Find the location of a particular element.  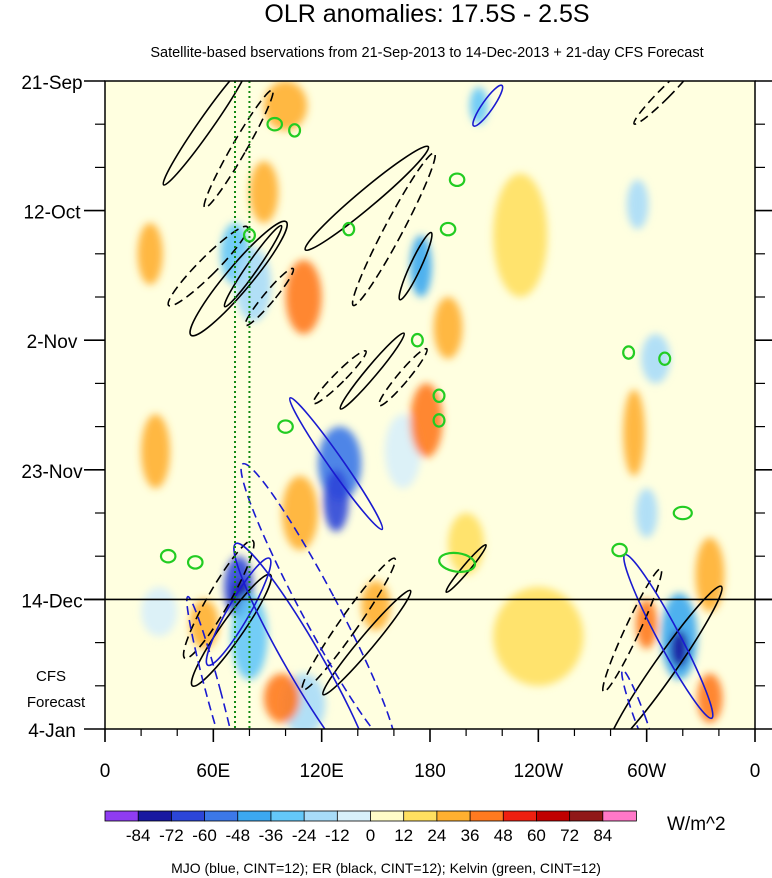

colorbar-label-1: -72 is located at coordinates (171, 835).